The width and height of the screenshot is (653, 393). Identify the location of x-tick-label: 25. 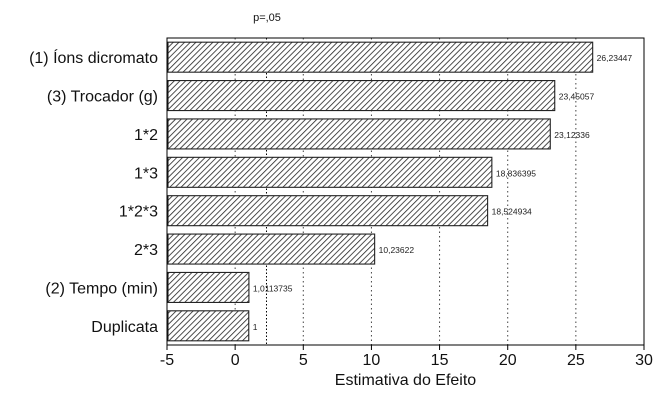
(576, 360).